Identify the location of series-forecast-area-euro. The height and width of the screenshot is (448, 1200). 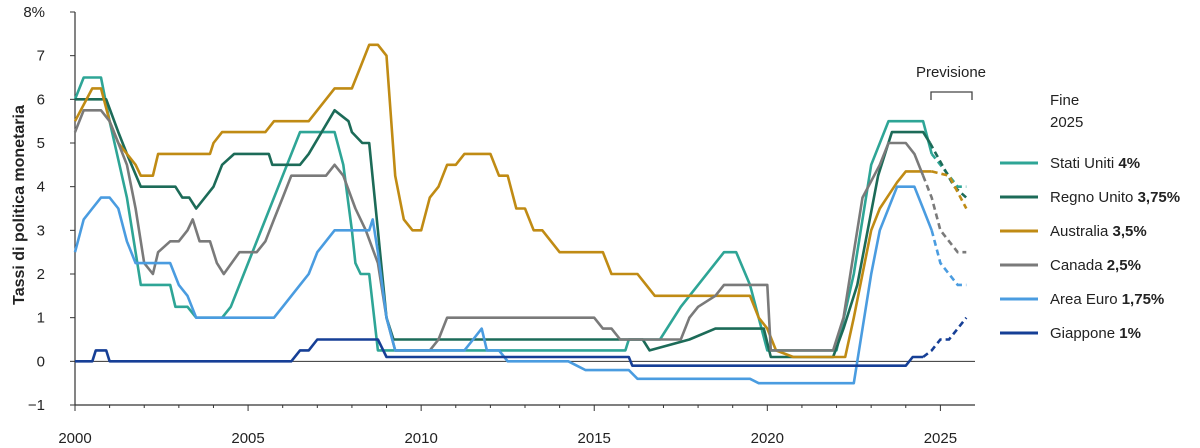
(948, 258).